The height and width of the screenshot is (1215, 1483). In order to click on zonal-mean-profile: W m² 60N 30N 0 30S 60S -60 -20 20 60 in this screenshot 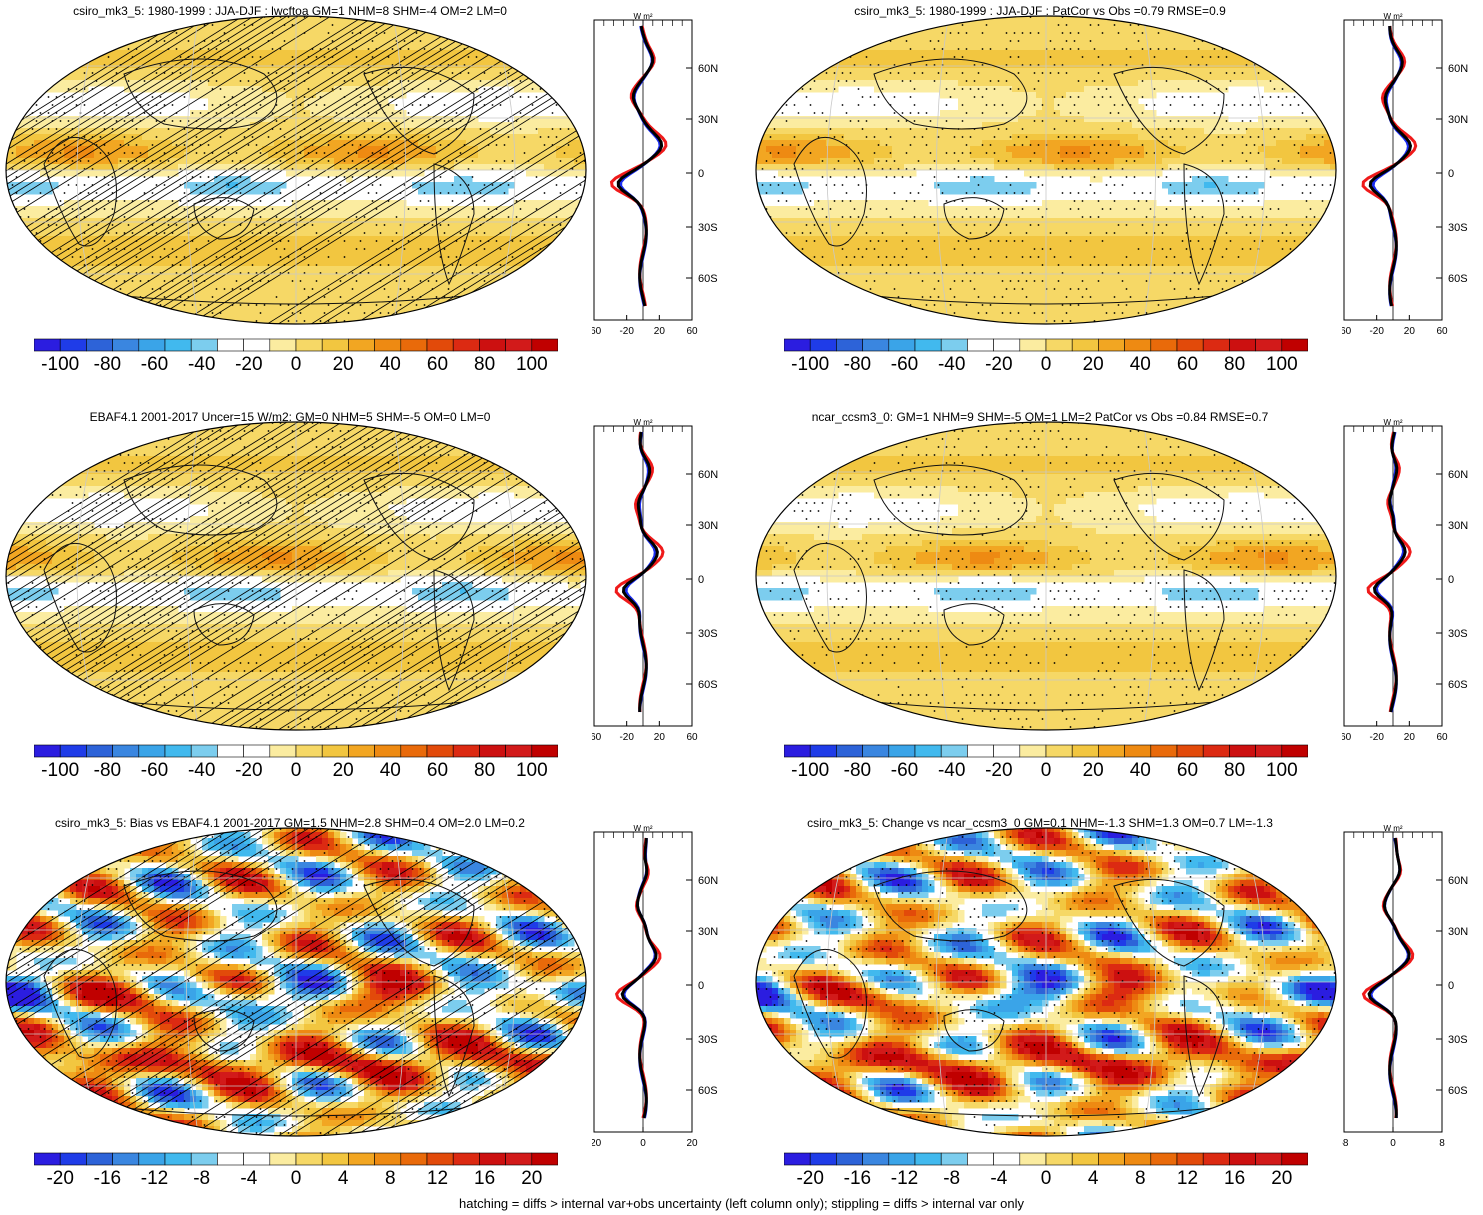, I will do `click(1405, 580)`.